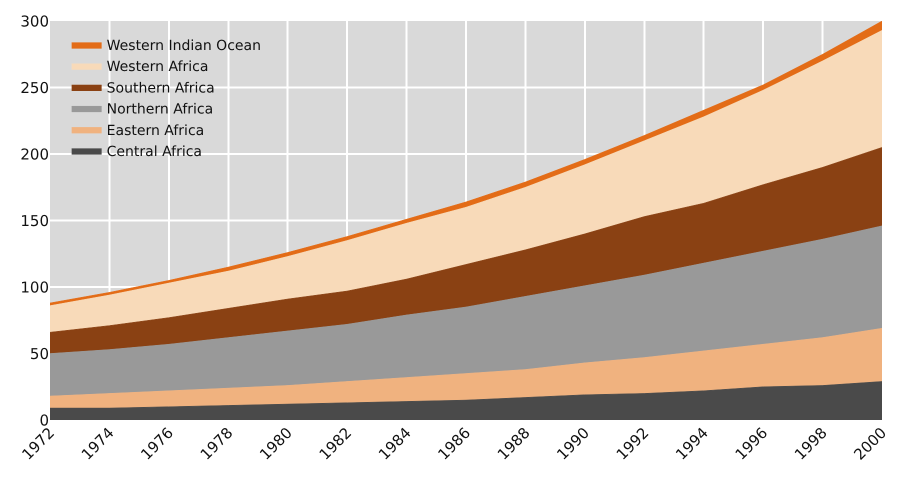 Image resolution: width=902 pixels, height=480 pixels. What do you see at coordinates (34, 221) in the screenshot?
I see `y-tick-label: 150` at bounding box center [34, 221].